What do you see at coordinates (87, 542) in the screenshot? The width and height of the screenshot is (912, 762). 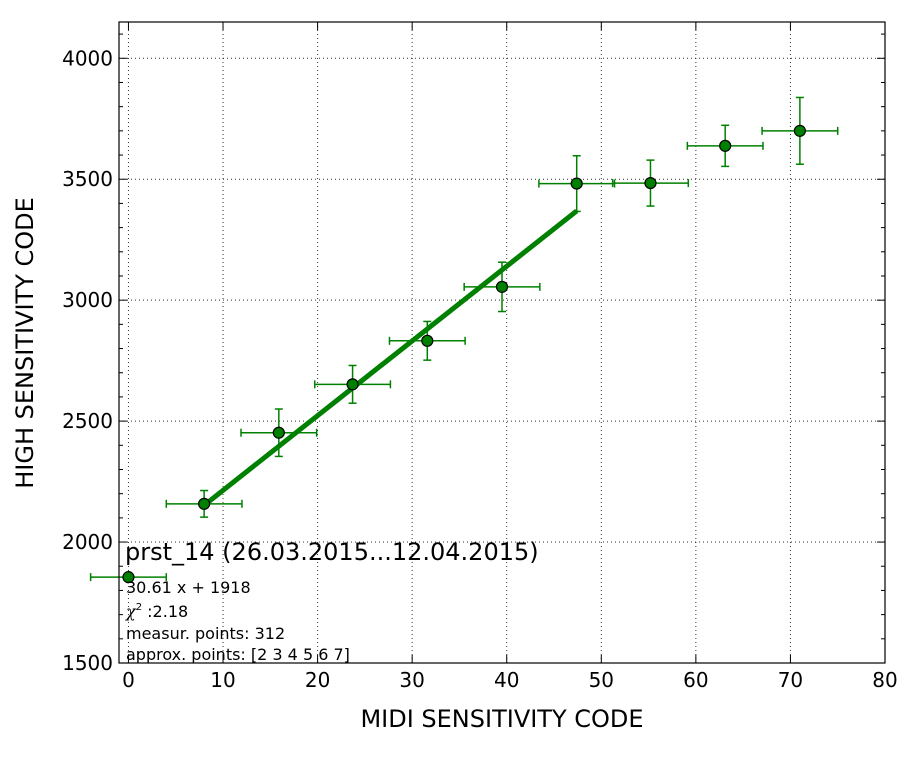 I see `y-tick-label: 2000` at bounding box center [87, 542].